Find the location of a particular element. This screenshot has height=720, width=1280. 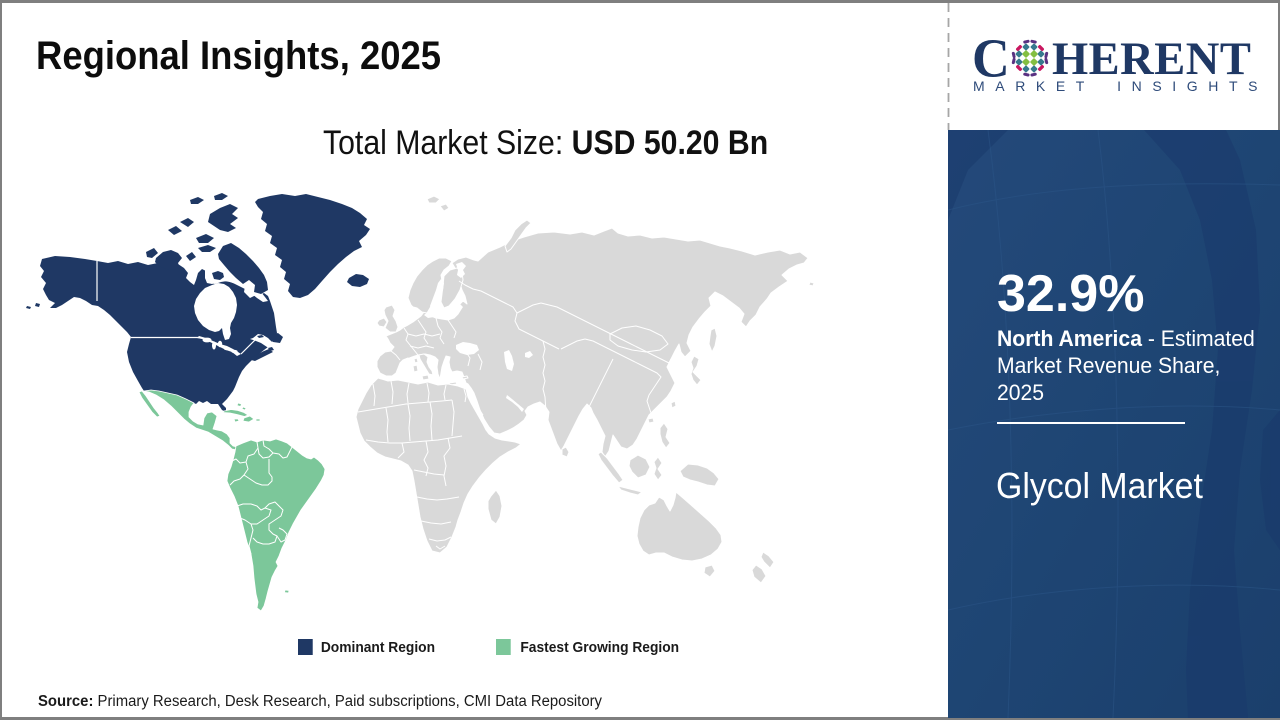

svg-text: HERENT is located at coordinates (1151, 59).